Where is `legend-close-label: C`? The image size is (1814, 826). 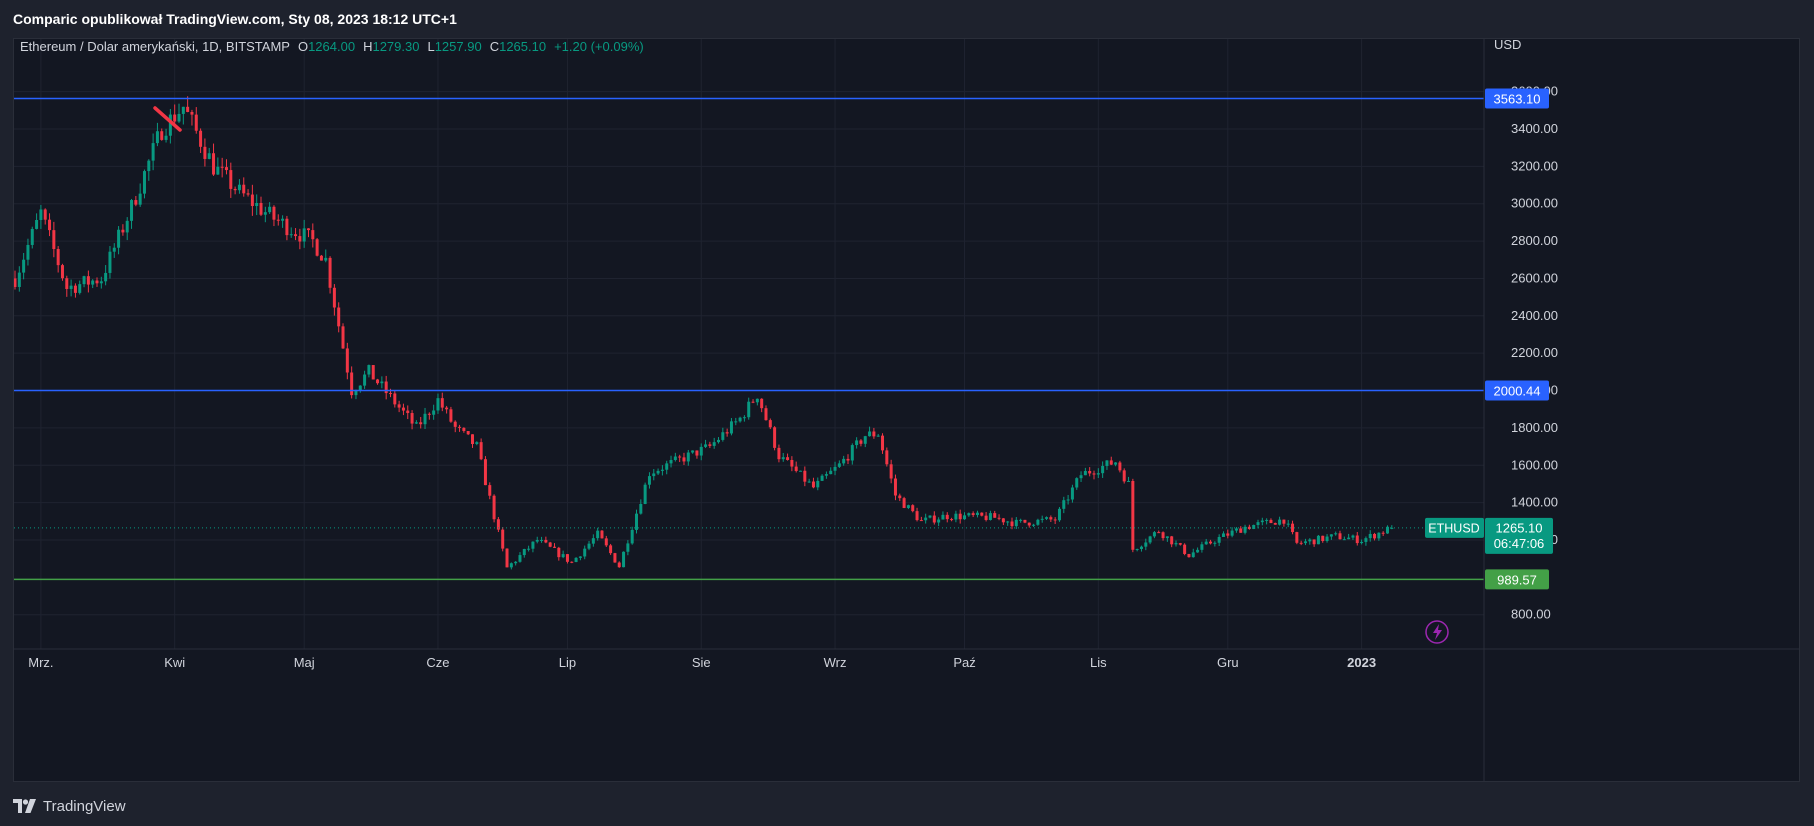 legend-close-label: C is located at coordinates (494, 46).